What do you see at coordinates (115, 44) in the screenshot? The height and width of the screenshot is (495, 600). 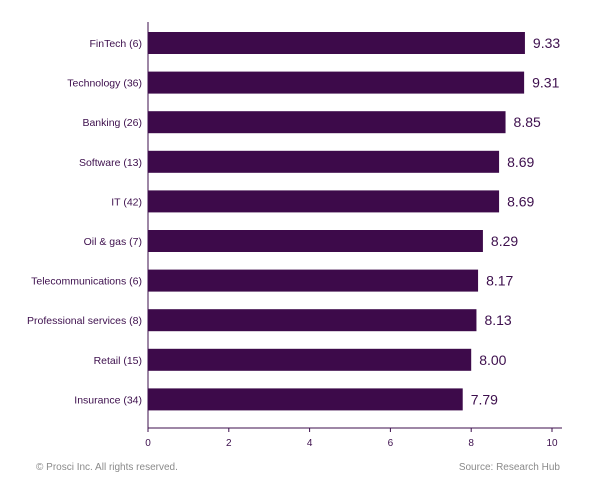 I see `category-label: FinTech (6)` at bounding box center [115, 44].